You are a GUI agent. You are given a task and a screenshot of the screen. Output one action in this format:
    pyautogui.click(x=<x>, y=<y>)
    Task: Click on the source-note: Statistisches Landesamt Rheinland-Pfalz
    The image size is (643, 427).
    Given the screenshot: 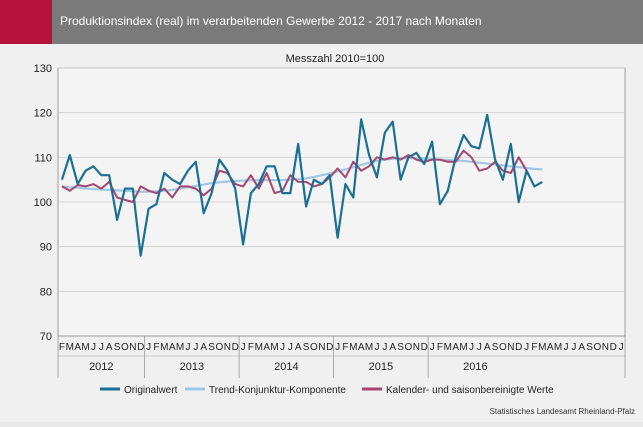 What is the action you would take?
    pyautogui.click(x=562, y=411)
    